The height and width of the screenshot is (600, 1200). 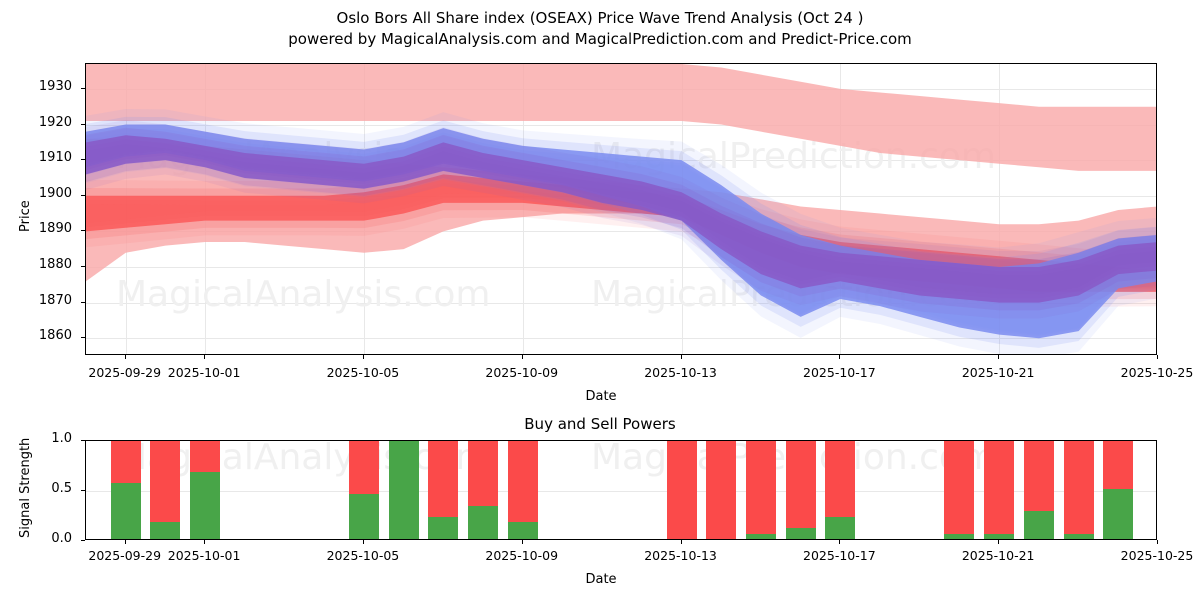 What do you see at coordinates (55, 122) in the screenshot?
I see `price-y-tick-label: 1920` at bounding box center [55, 122].